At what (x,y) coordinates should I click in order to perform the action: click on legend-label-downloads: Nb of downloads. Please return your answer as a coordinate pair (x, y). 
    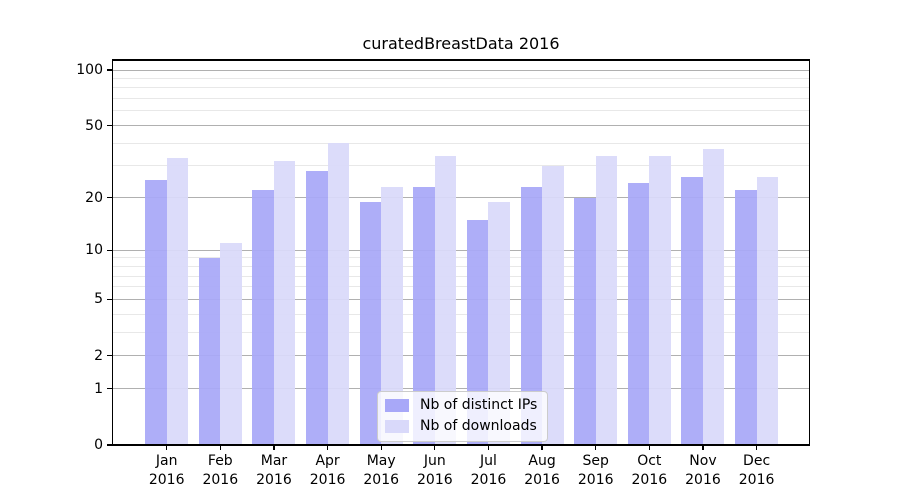
    Looking at the image, I should click on (478, 426).